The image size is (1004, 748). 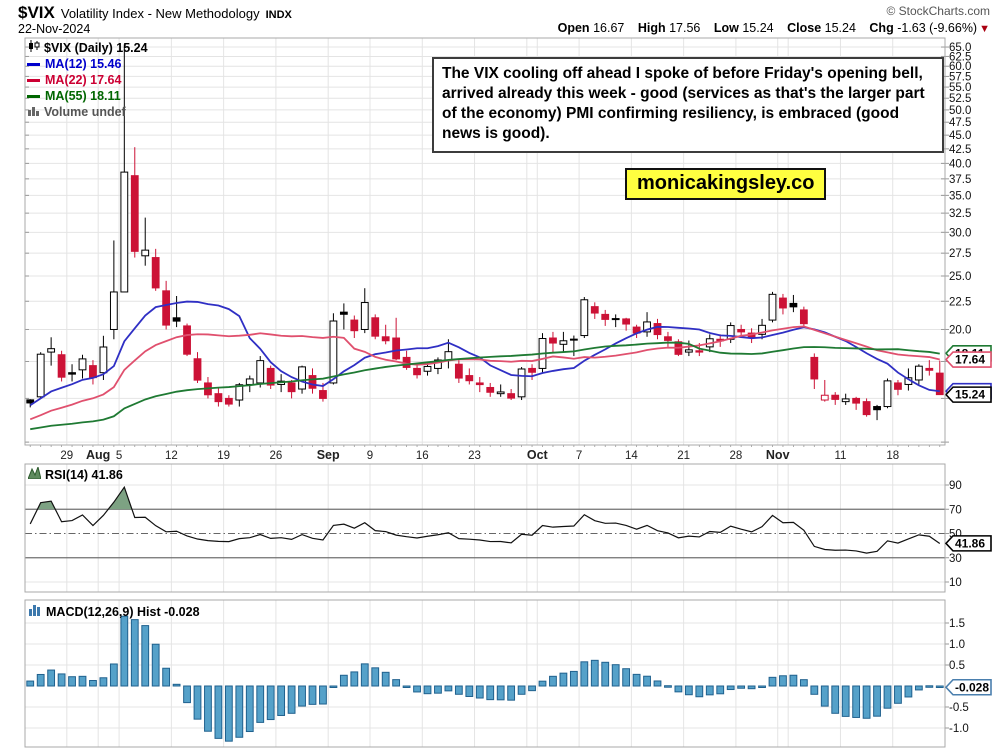 What do you see at coordinates (123, 611) in the screenshot?
I see `macd-title-label: MACD(12,26,9) Hist -0.028` at bounding box center [123, 611].